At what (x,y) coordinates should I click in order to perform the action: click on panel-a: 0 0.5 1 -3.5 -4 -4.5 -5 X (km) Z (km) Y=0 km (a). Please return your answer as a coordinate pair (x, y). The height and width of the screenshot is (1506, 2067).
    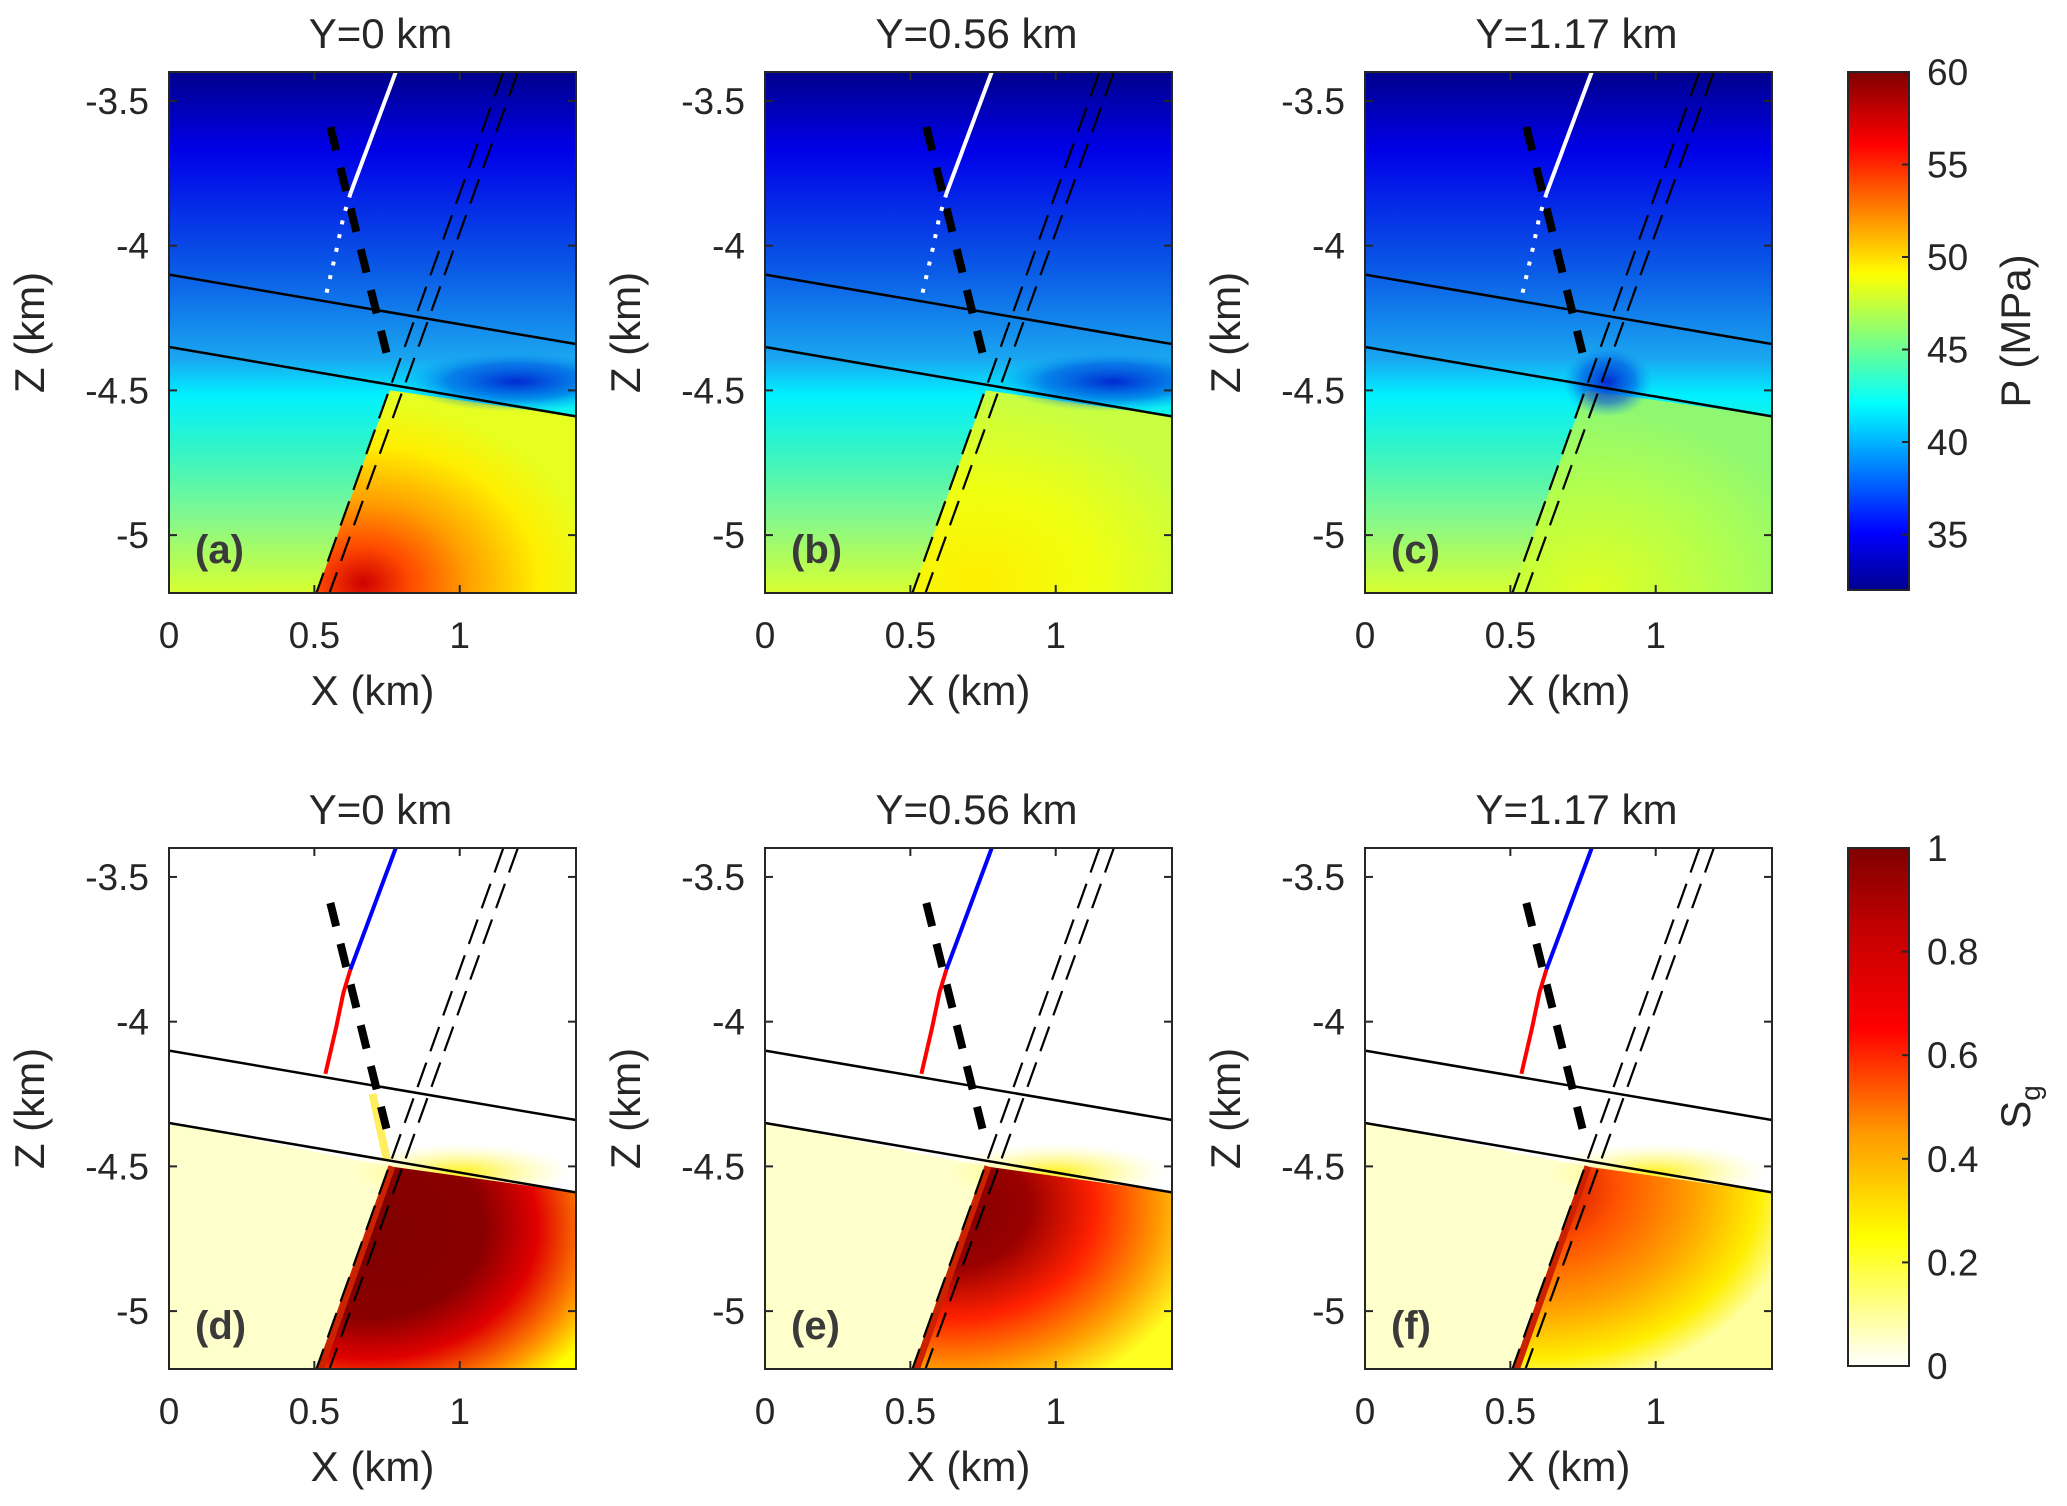
    Looking at the image, I should click on (291, 362).